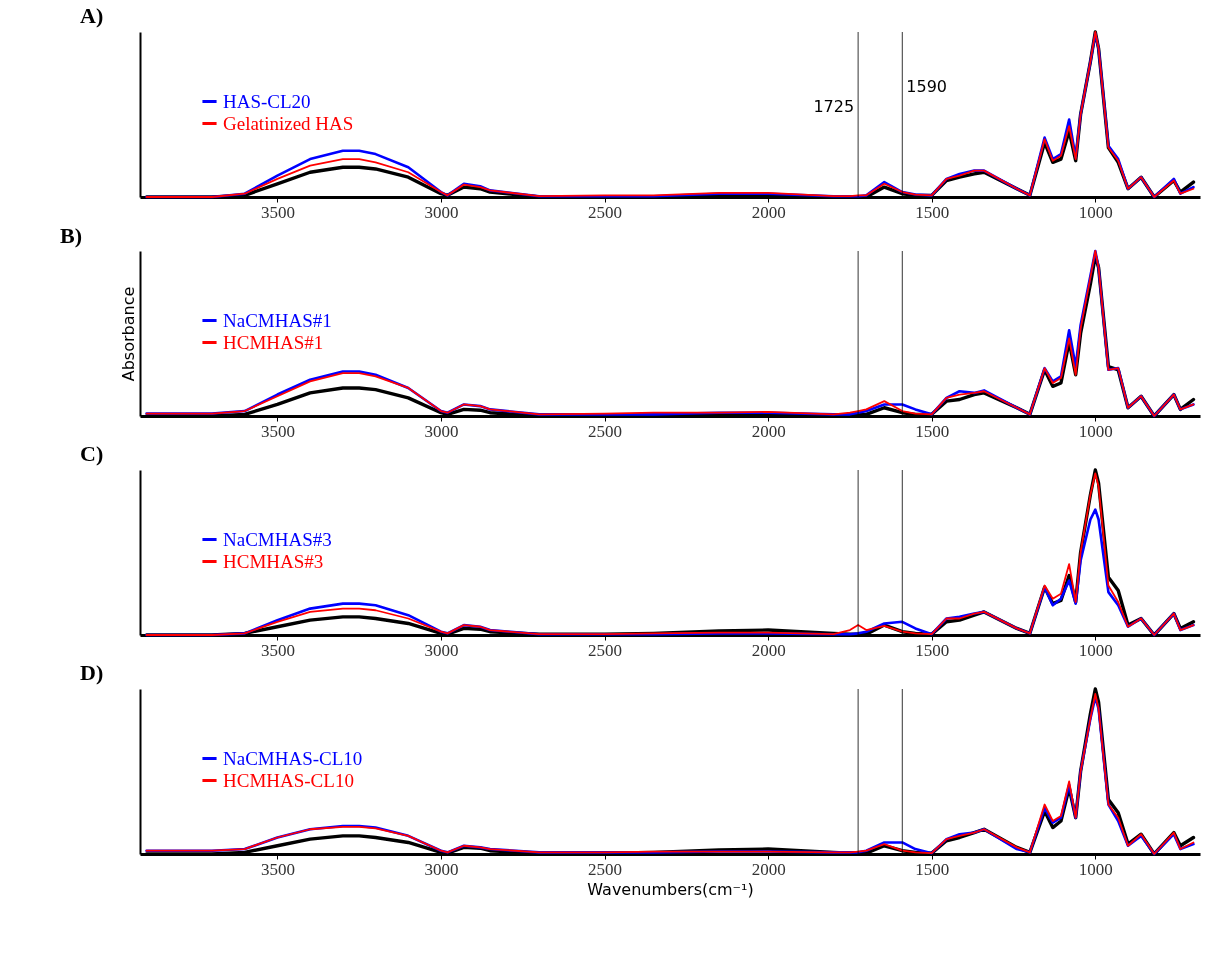  What do you see at coordinates (288, 123) in the screenshot?
I see `legend-label: Gelatinized HAS` at bounding box center [288, 123].